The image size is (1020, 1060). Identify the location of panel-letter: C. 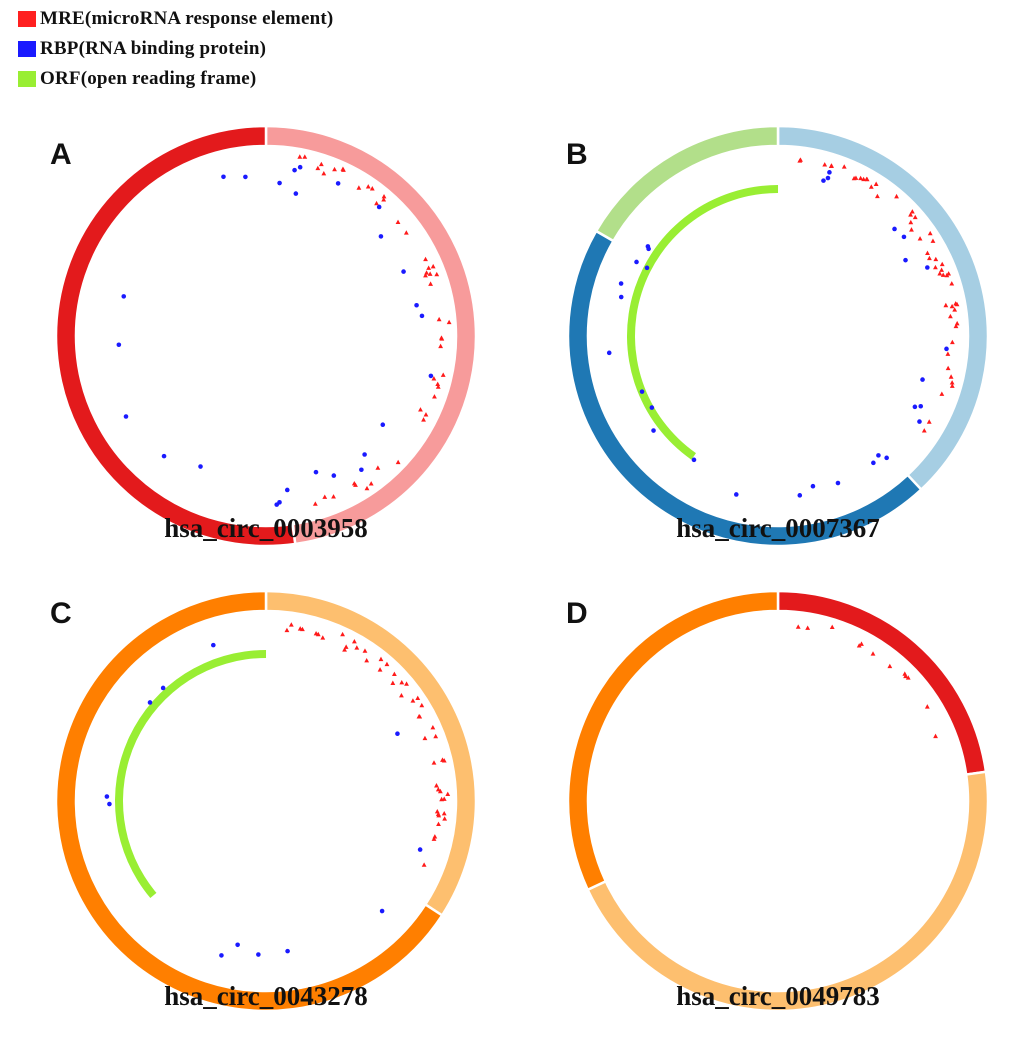
(61, 613).